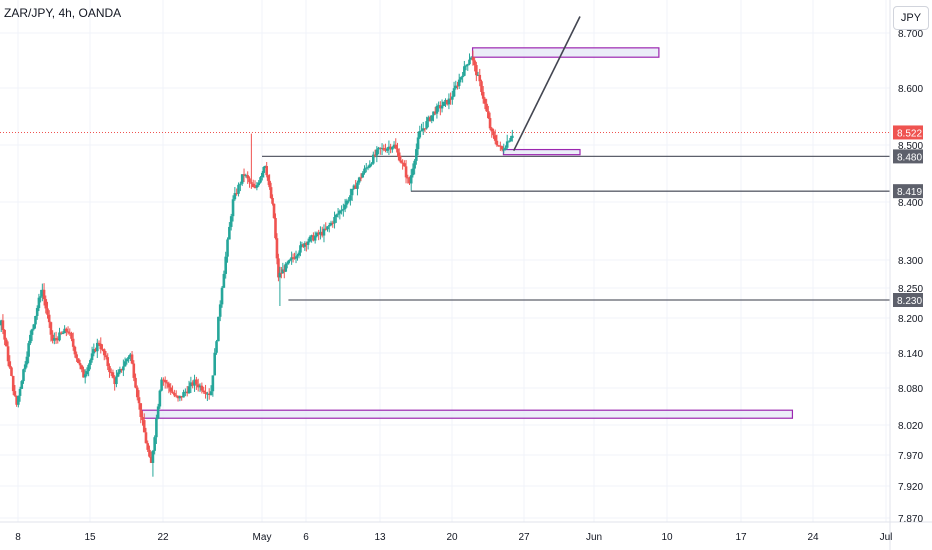 This screenshot has height=550, width=932. I want to click on price-label-tag: 8.230, so click(908, 300).